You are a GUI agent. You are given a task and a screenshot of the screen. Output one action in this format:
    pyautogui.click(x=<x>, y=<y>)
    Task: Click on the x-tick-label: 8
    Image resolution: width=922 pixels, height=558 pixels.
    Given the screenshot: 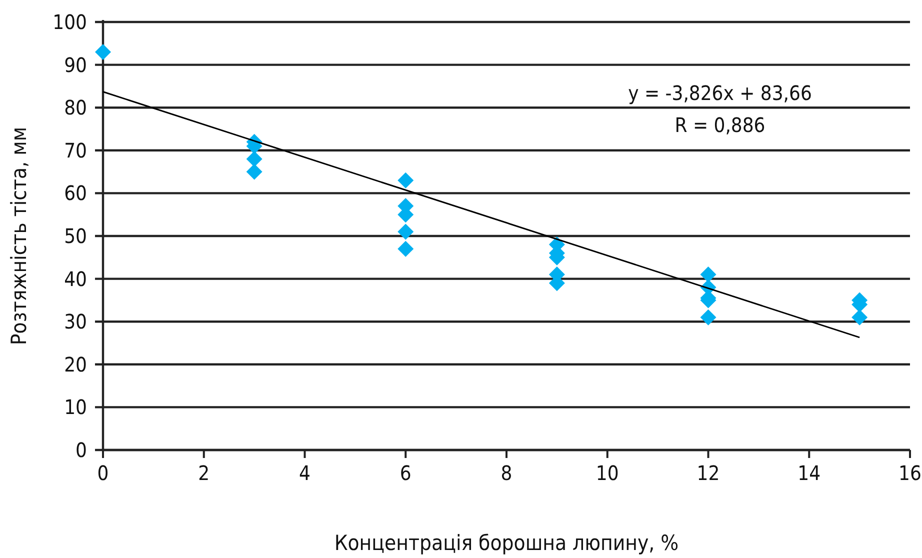 What is the action you would take?
    pyautogui.click(x=506, y=473)
    